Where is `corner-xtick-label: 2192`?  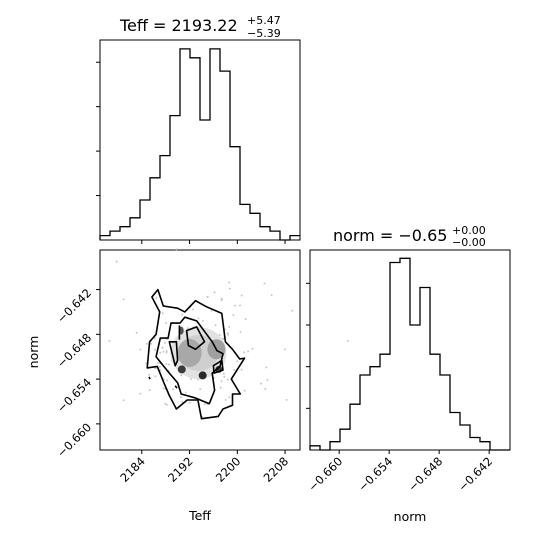
corner-xtick-label: 2192 is located at coordinates (180, 469).